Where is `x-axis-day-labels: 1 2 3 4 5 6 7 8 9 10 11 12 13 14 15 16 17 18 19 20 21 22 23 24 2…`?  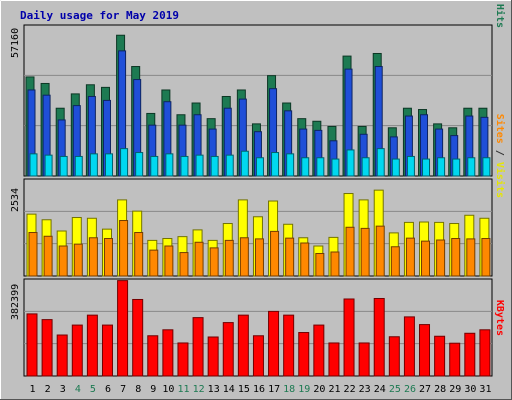 x-axis-day-labels: 1 2 3 4 5 6 7 8 9 10 11 12 13 14 15 16 17 18 19 20 21 22 23 24 2… is located at coordinates (261, 389).